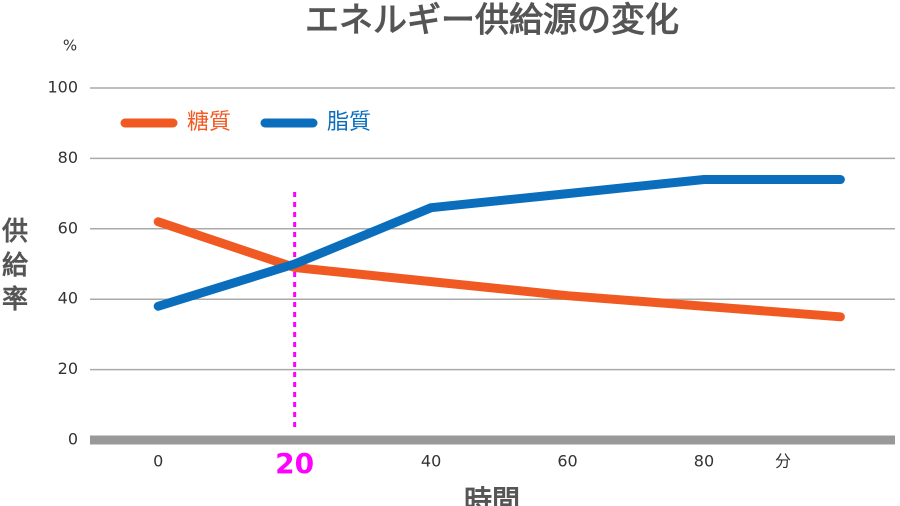 The height and width of the screenshot is (506, 900). What do you see at coordinates (294, 463) in the screenshot?
I see `x-tick-label: 20` at bounding box center [294, 463].